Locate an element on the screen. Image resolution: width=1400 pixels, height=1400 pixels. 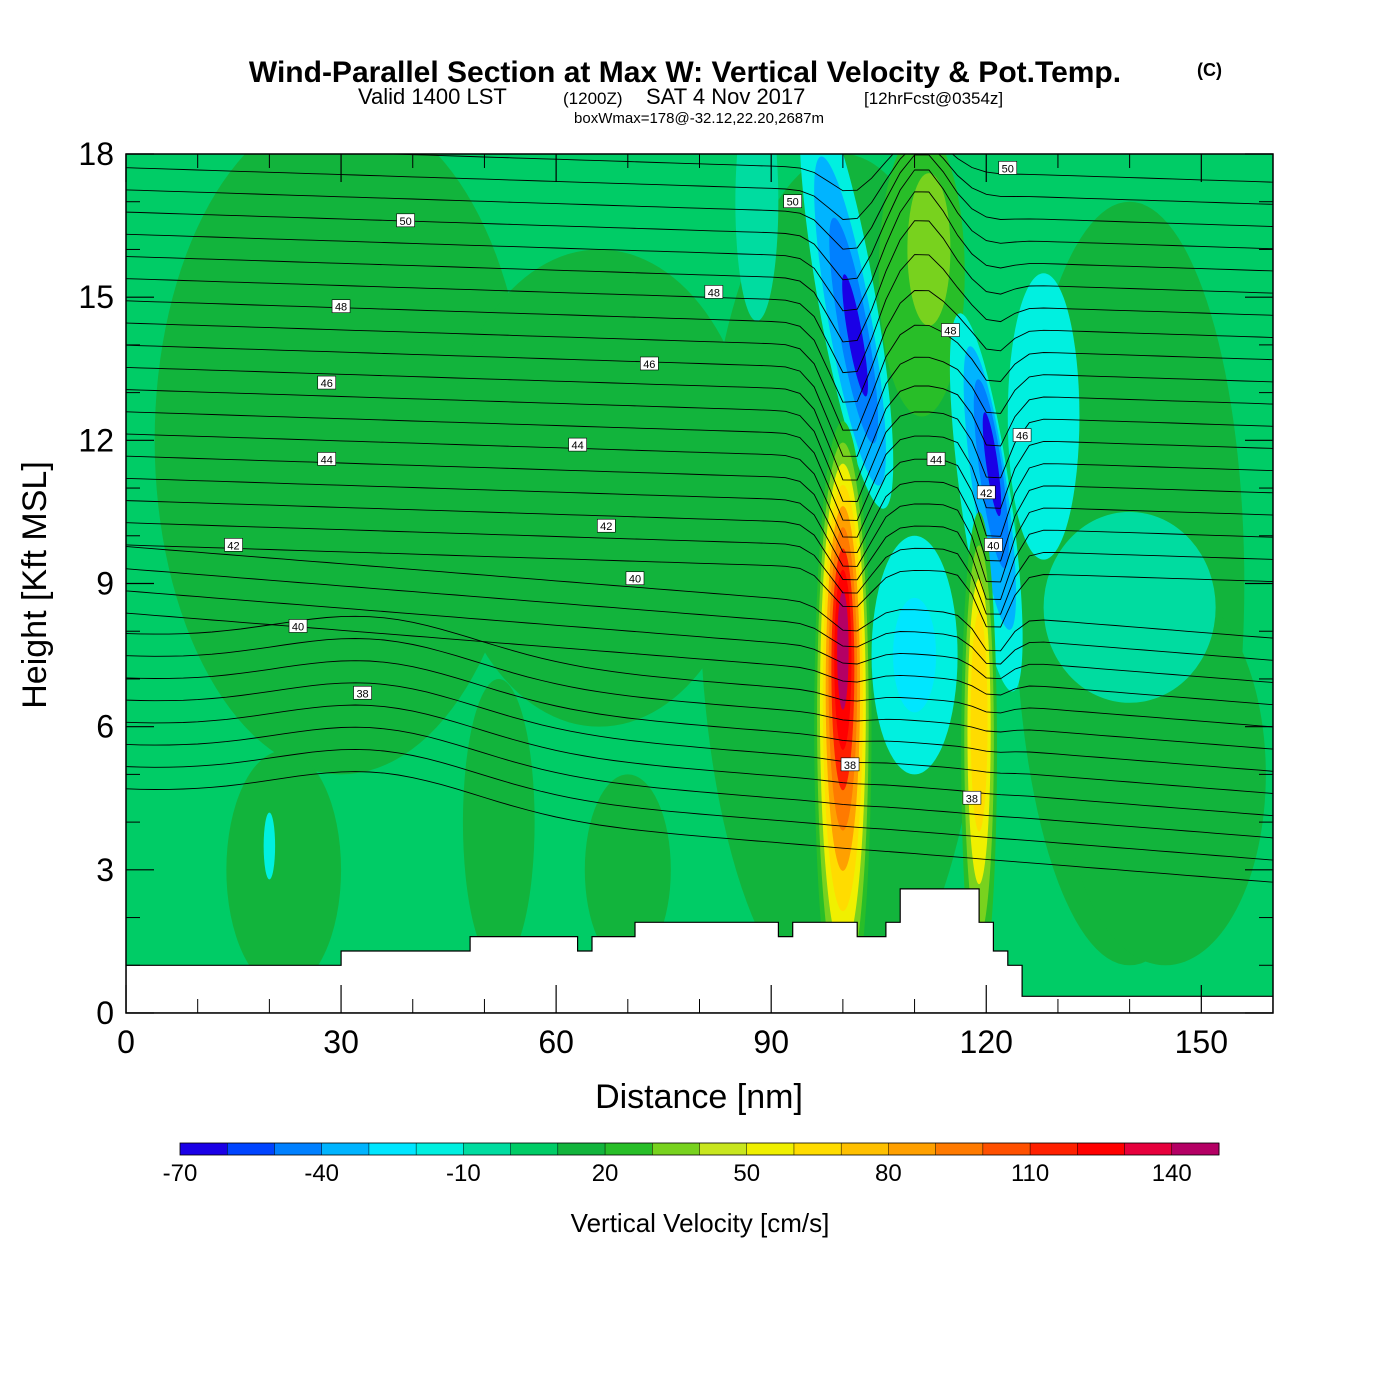
x-tick-label: 30 is located at coordinates (341, 1042).